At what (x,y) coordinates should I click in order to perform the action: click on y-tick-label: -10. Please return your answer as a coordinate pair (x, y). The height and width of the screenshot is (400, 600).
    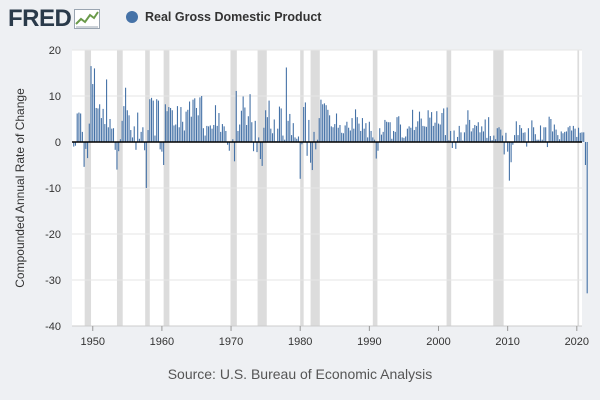
    Looking at the image, I should click on (53, 189).